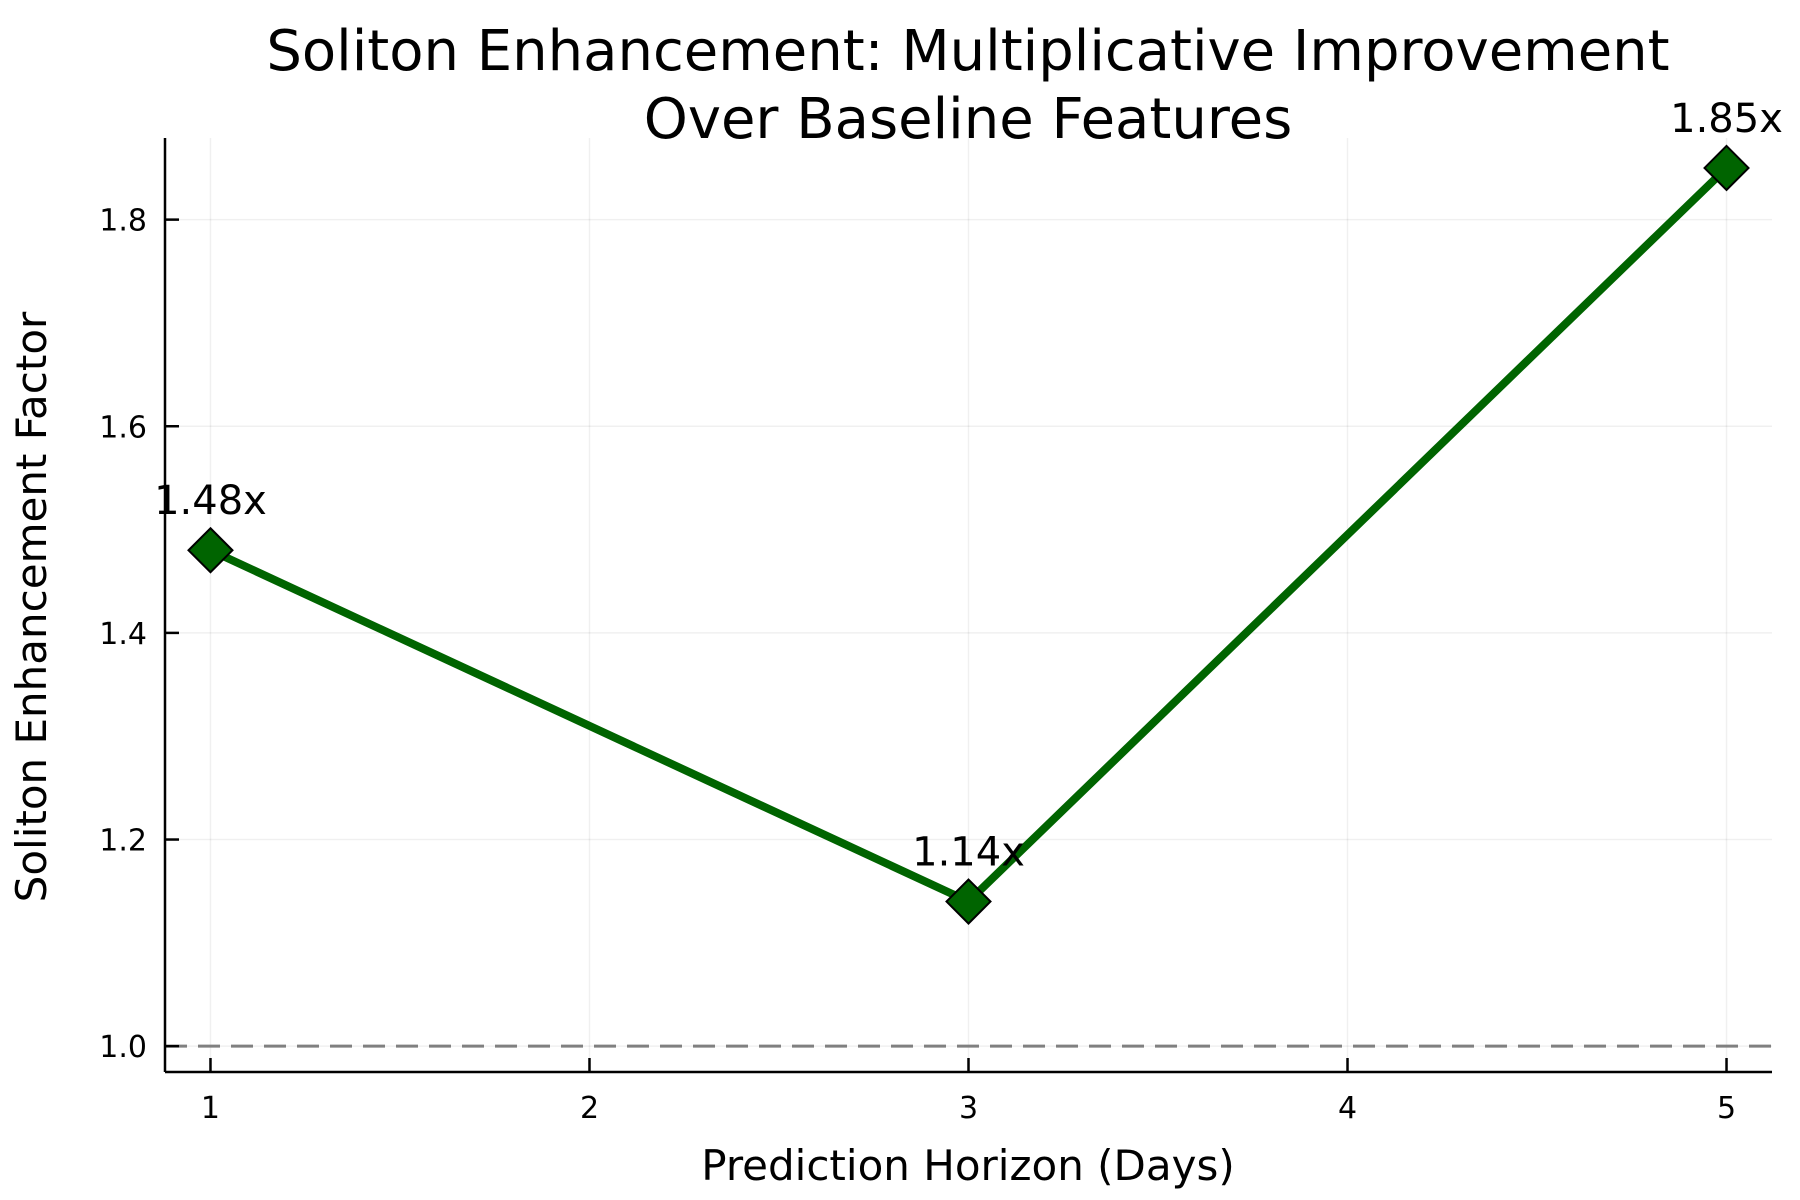 The image size is (1800, 1200). What do you see at coordinates (968, 853) in the screenshot?
I see `data-point-label: 1.14x` at bounding box center [968, 853].